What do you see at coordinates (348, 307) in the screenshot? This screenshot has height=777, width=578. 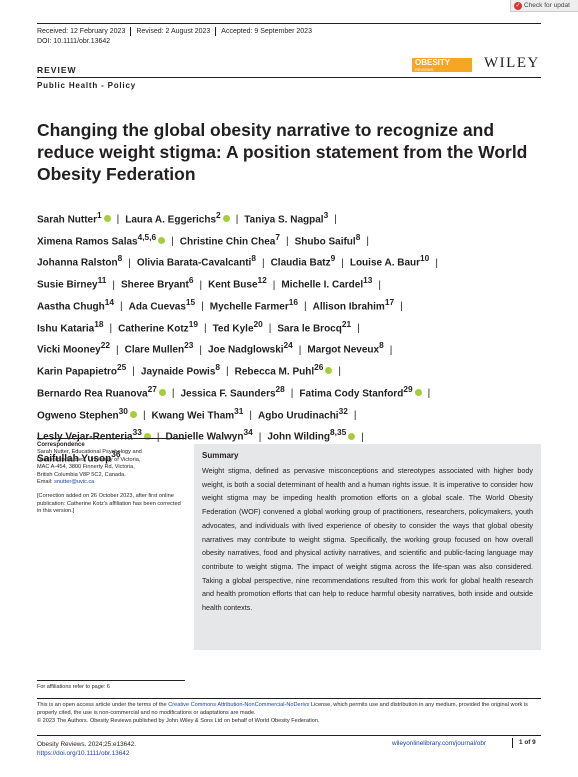 I see `author-name: Allison Ibrahim` at bounding box center [348, 307].